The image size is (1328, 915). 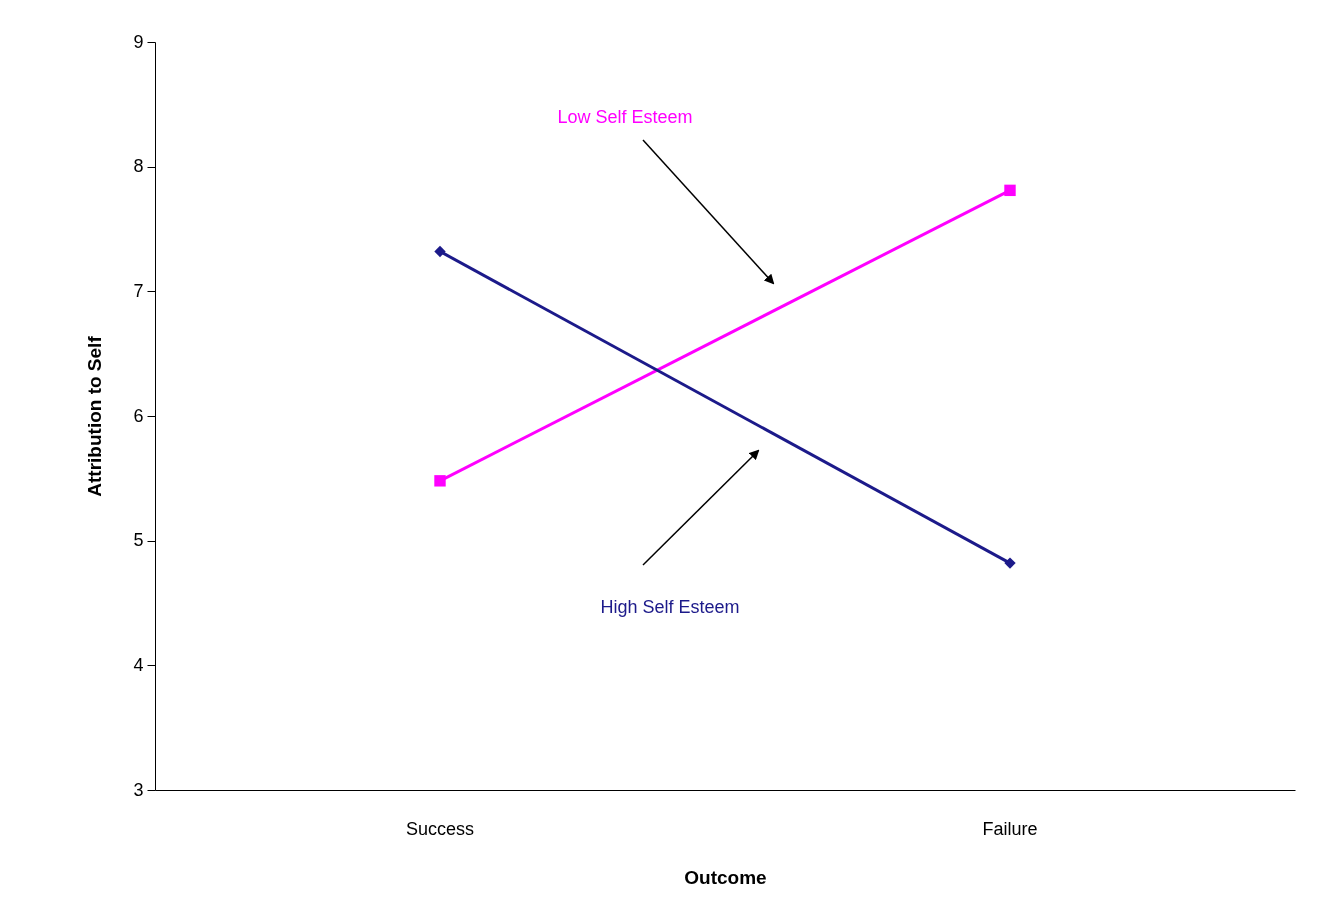 I want to click on x-tick-label: Failure, so click(x=1010, y=828).